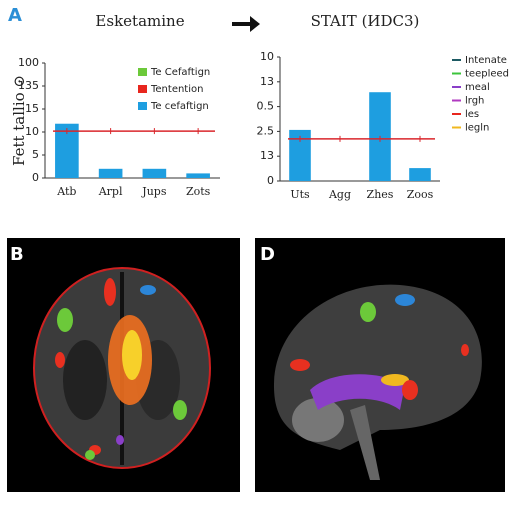  What do you see at coordinates (477, 87) in the screenshot?
I see `legend-label: meal` at bounding box center [477, 87].